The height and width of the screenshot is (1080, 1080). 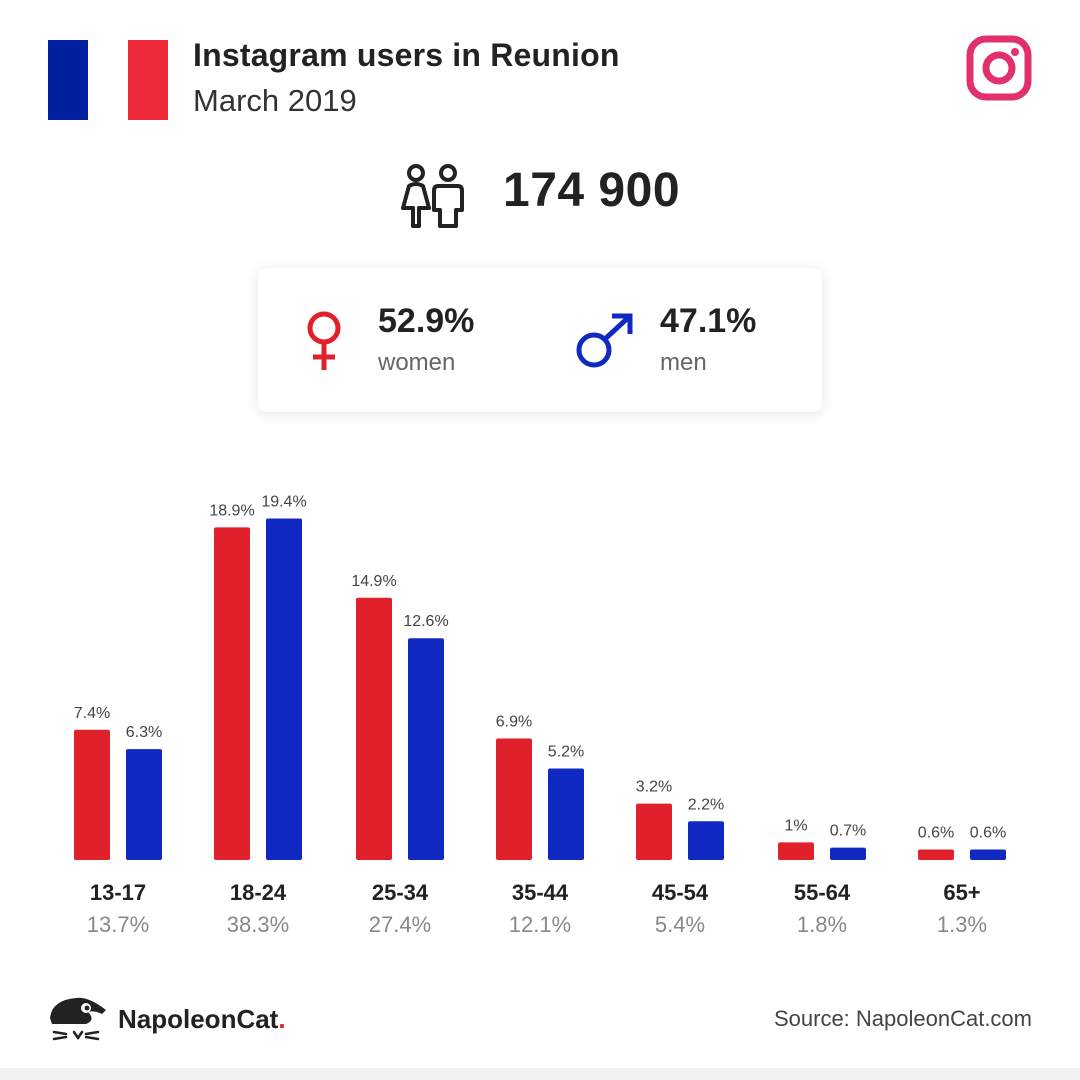 I want to click on male-symbol-icon, so click(x=604, y=340).